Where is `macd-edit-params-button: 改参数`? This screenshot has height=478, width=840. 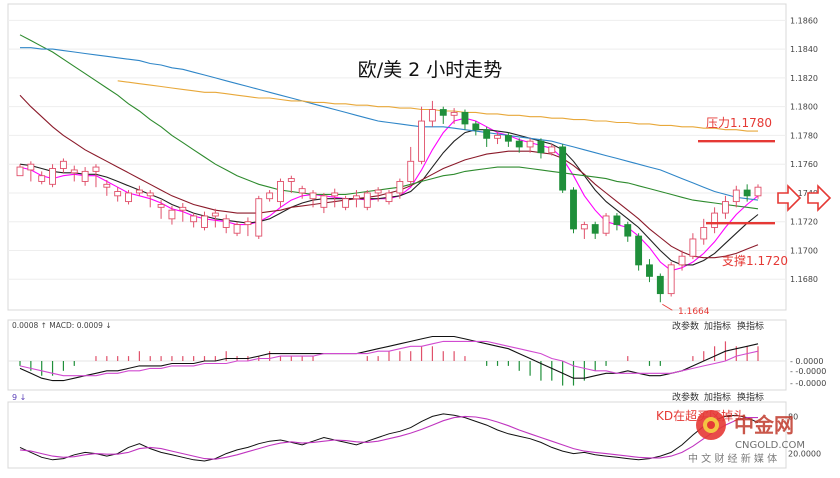
macd-edit-params-button: 改参数 is located at coordinates (685, 326).